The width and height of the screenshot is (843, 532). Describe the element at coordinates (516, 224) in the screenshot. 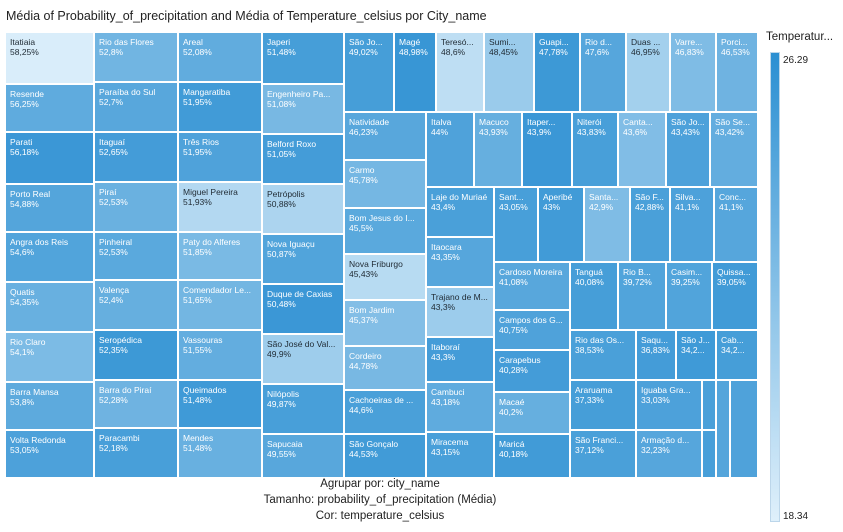

I see `treemap-tile: Sant... 43,05%` at that location.